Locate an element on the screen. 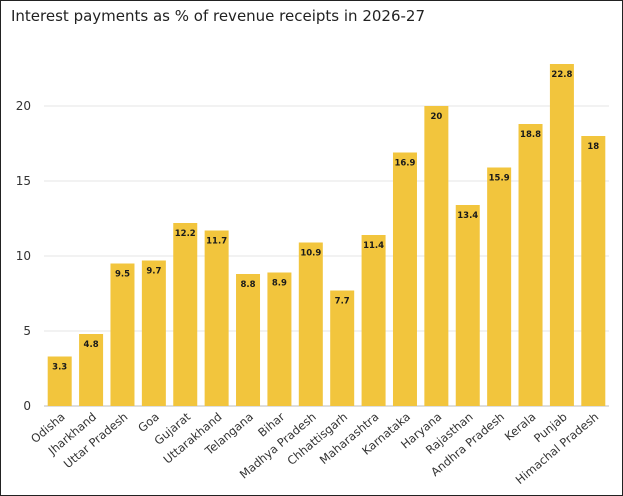  y-tick-label: 20 is located at coordinates (23, 106).